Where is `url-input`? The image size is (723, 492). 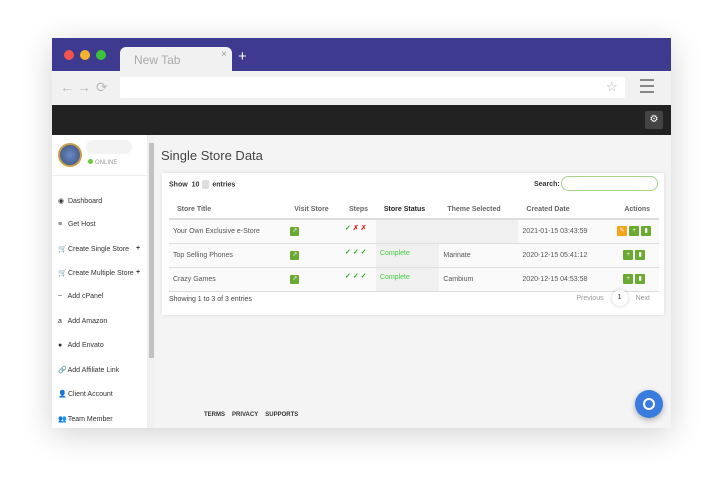 url-input is located at coordinates (372, 87).